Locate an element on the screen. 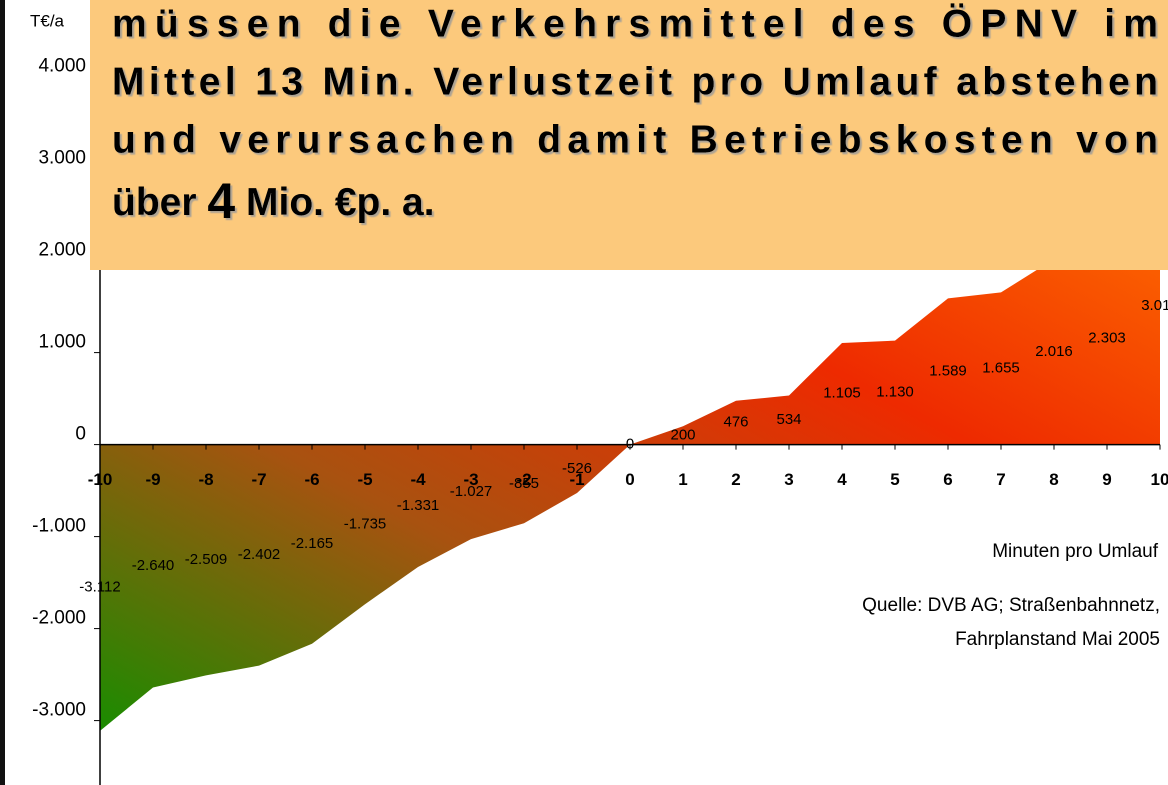 The image size is (1168, 785). title-line: über 4 Mio. €p. a. is located at coordinates (273, 201).